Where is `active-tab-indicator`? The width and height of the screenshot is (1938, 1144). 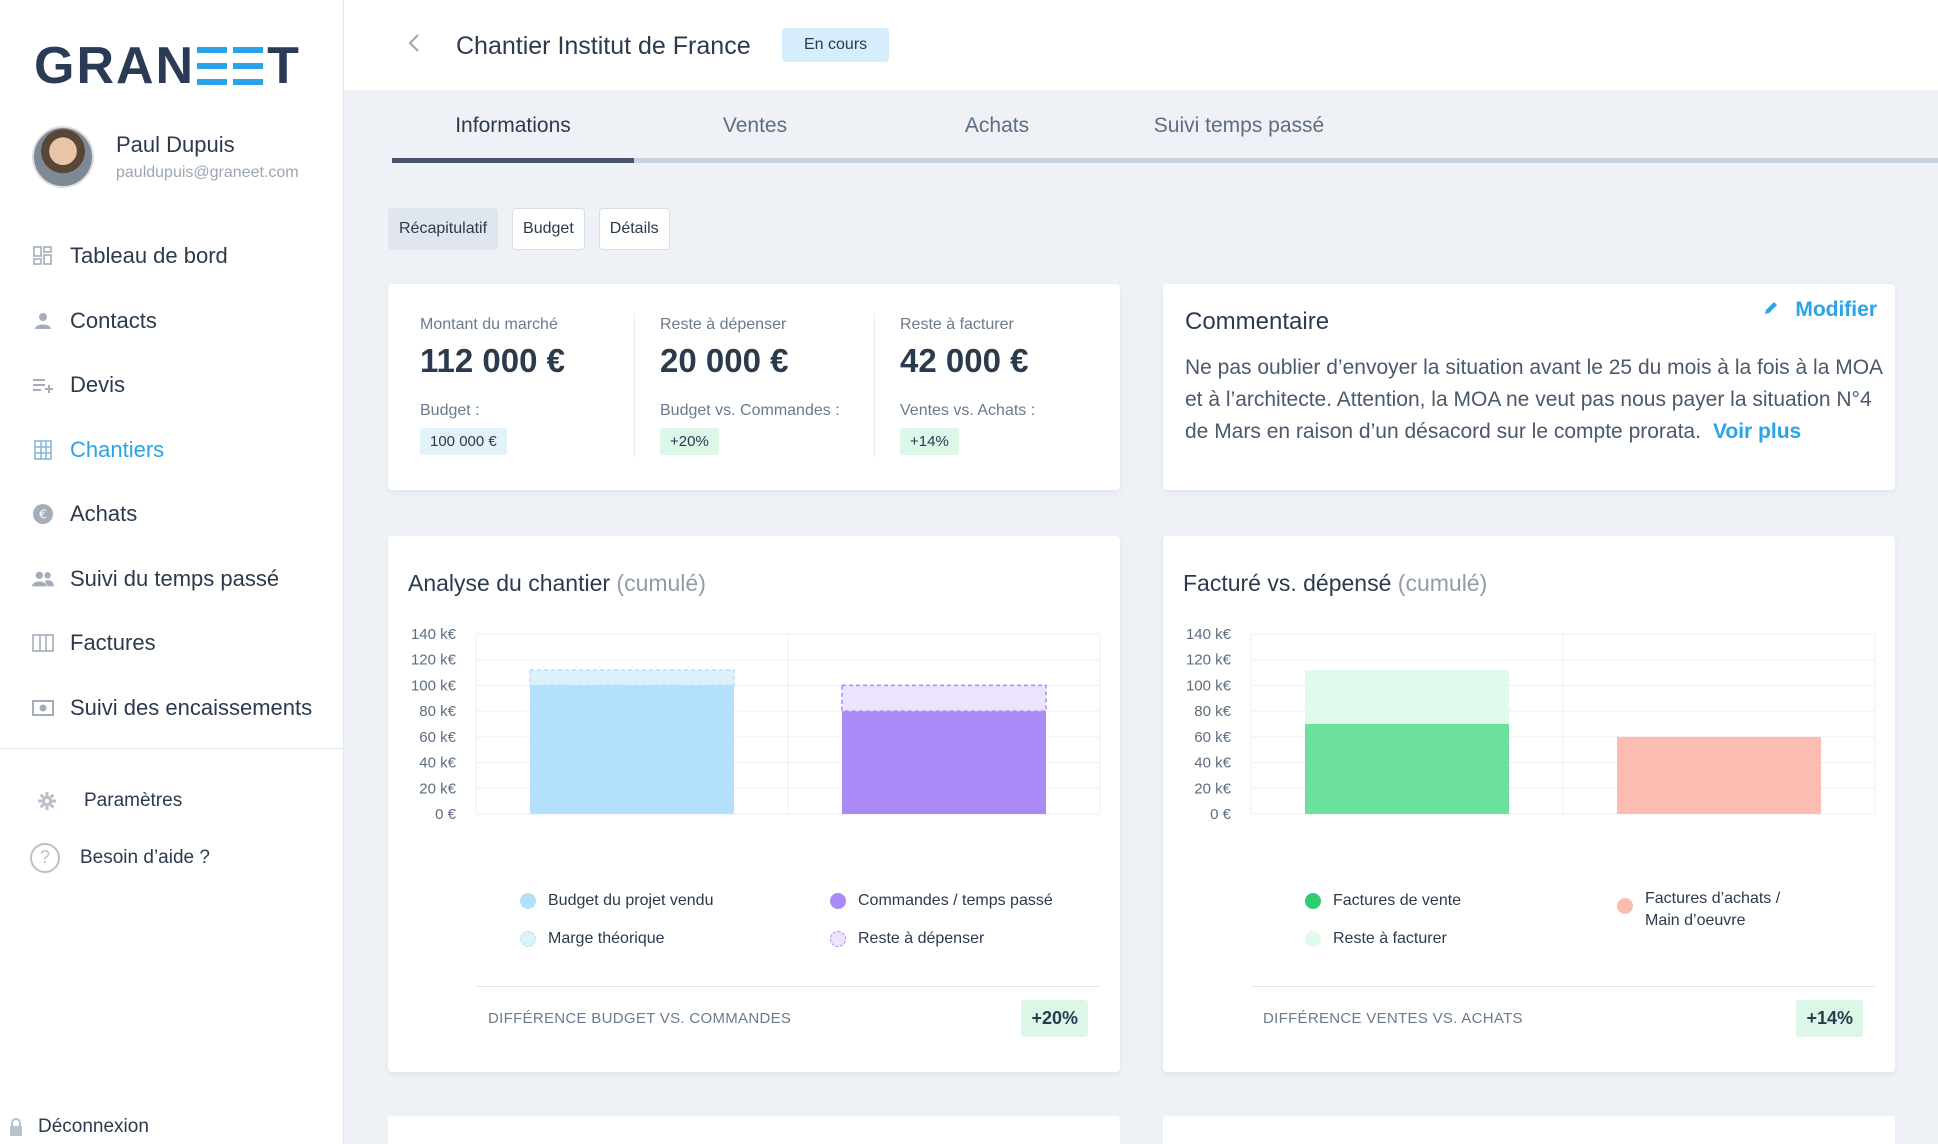
active-tab-indicator is located at coordinates (513, 160).